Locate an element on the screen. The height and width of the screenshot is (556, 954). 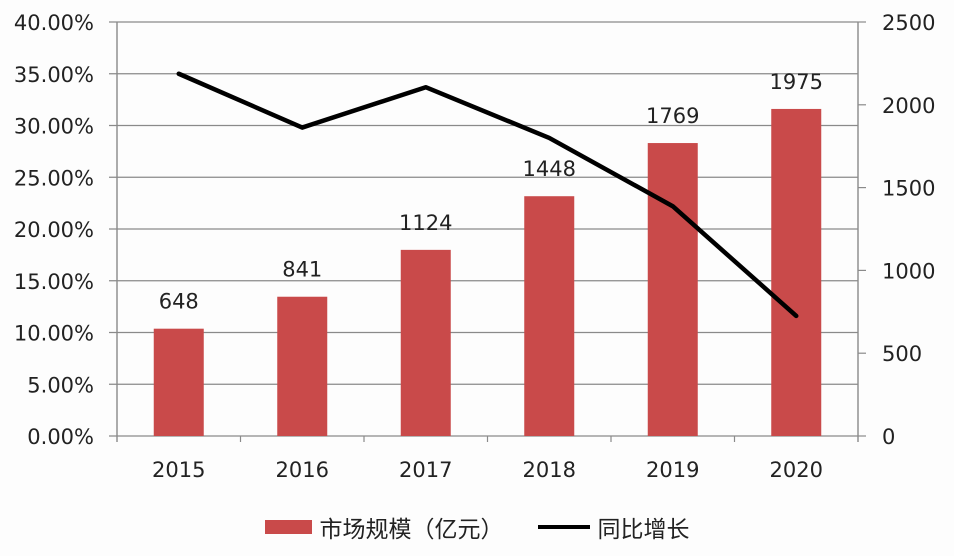
right-axis-tick: 0 is located at coordinates (888, 437).